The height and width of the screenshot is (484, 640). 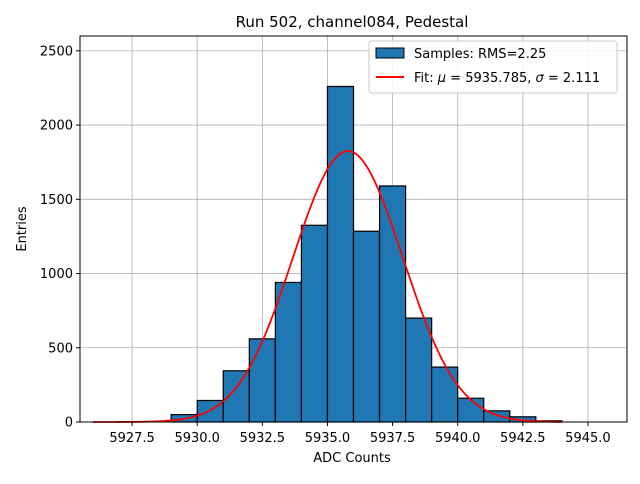 What do you see at coordinates (197, 438) in the screenshot?
I see `x-tick-label: 5930.0` at bounding box center [197, 438].